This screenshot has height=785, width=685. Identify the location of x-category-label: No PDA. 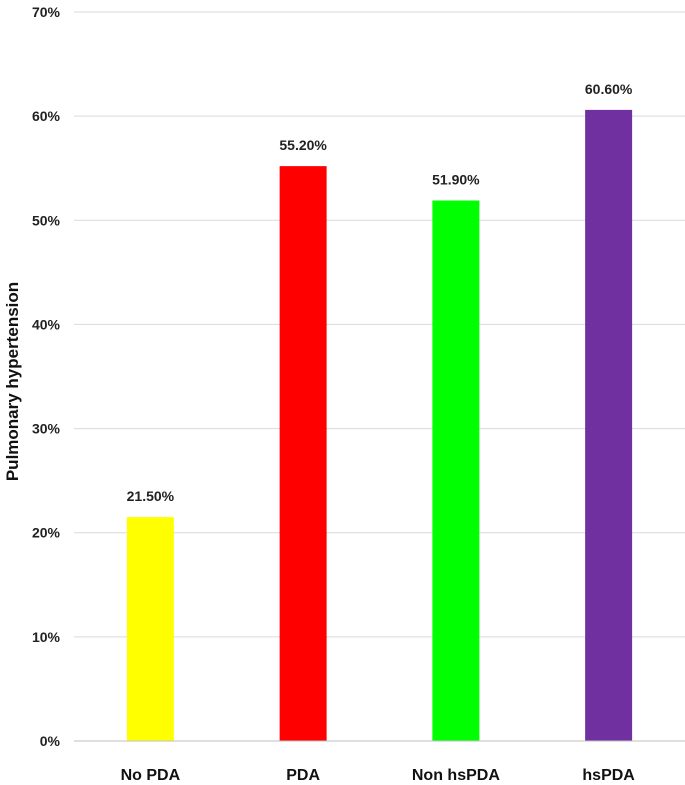
(151, 775).